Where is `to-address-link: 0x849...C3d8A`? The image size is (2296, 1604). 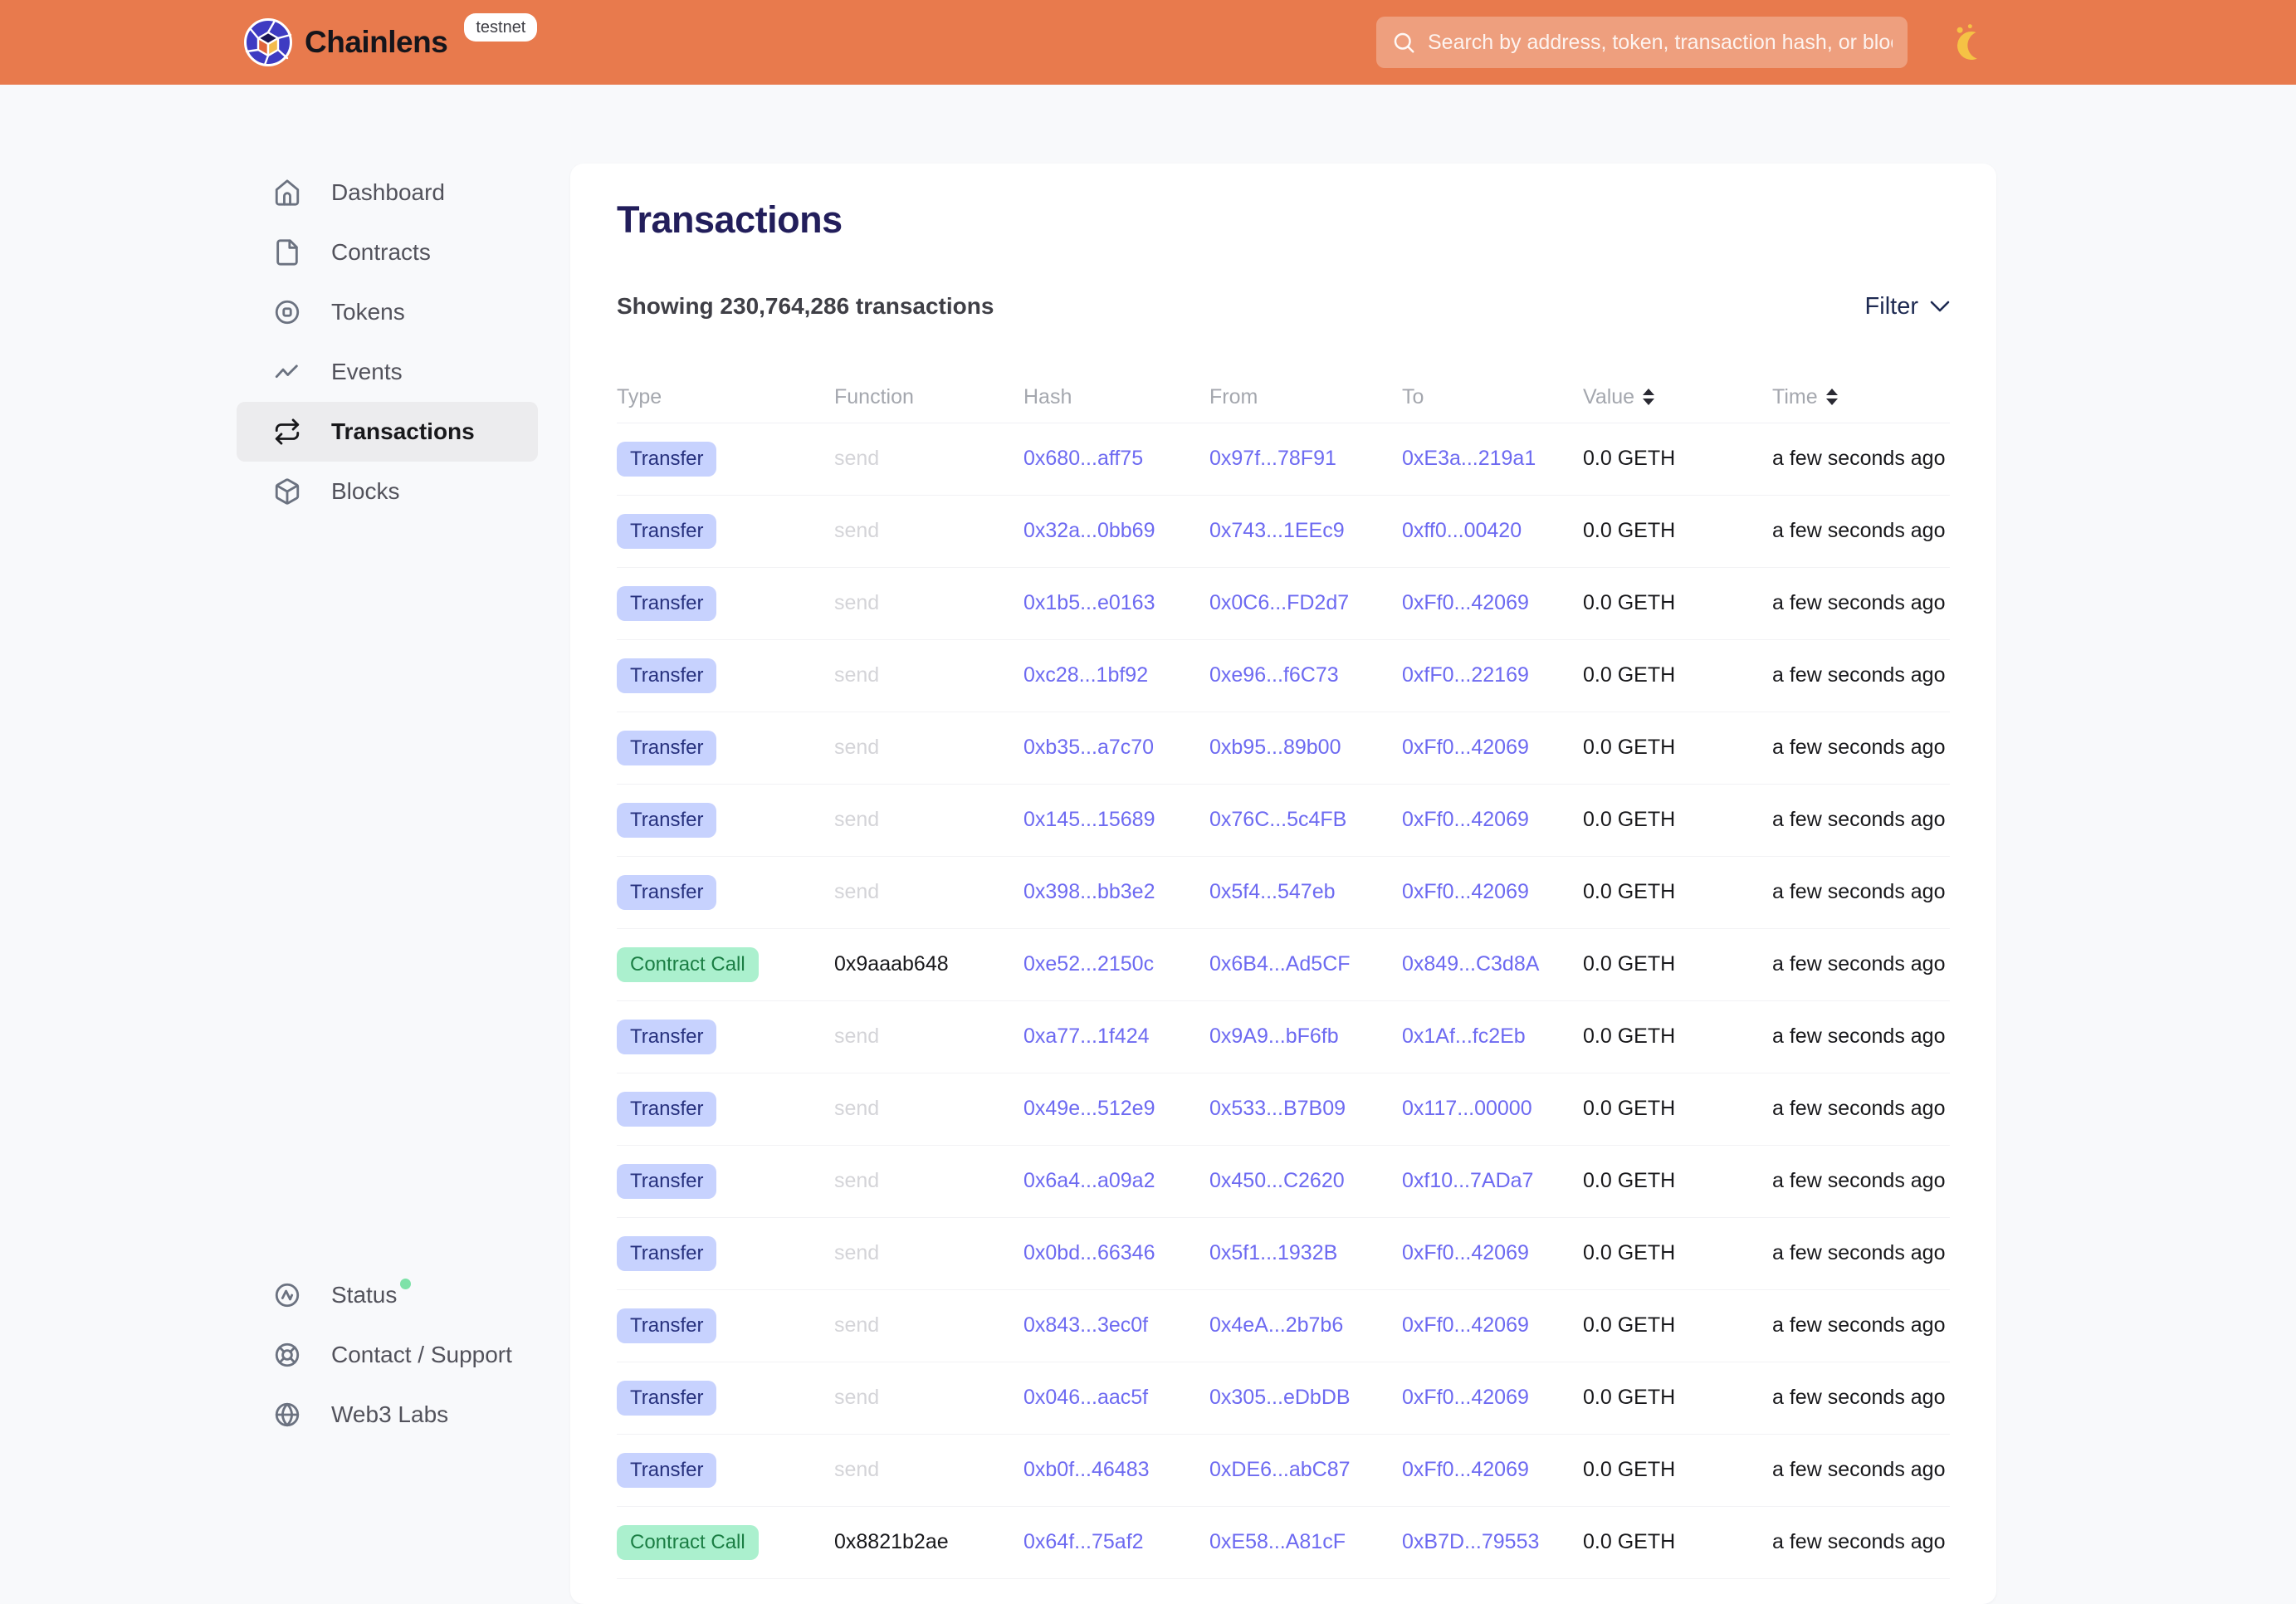 to-address-link: 0x849...C3d8A is located at coordinates (1471, 964).